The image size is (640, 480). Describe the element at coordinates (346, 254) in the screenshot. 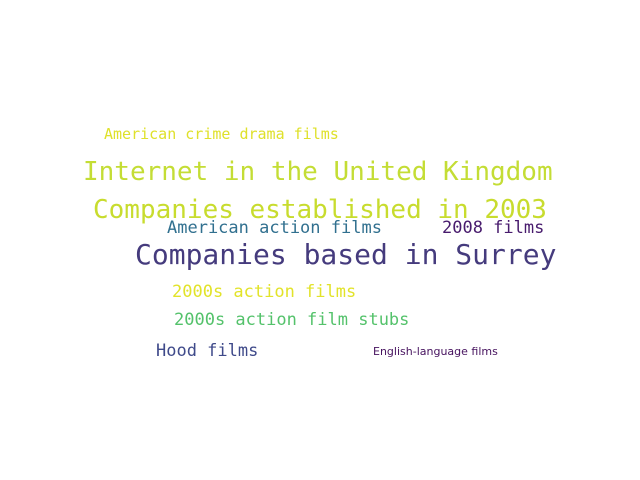

I see `word-companies-based-in-surrey: Companies based in Surrey` at that location.